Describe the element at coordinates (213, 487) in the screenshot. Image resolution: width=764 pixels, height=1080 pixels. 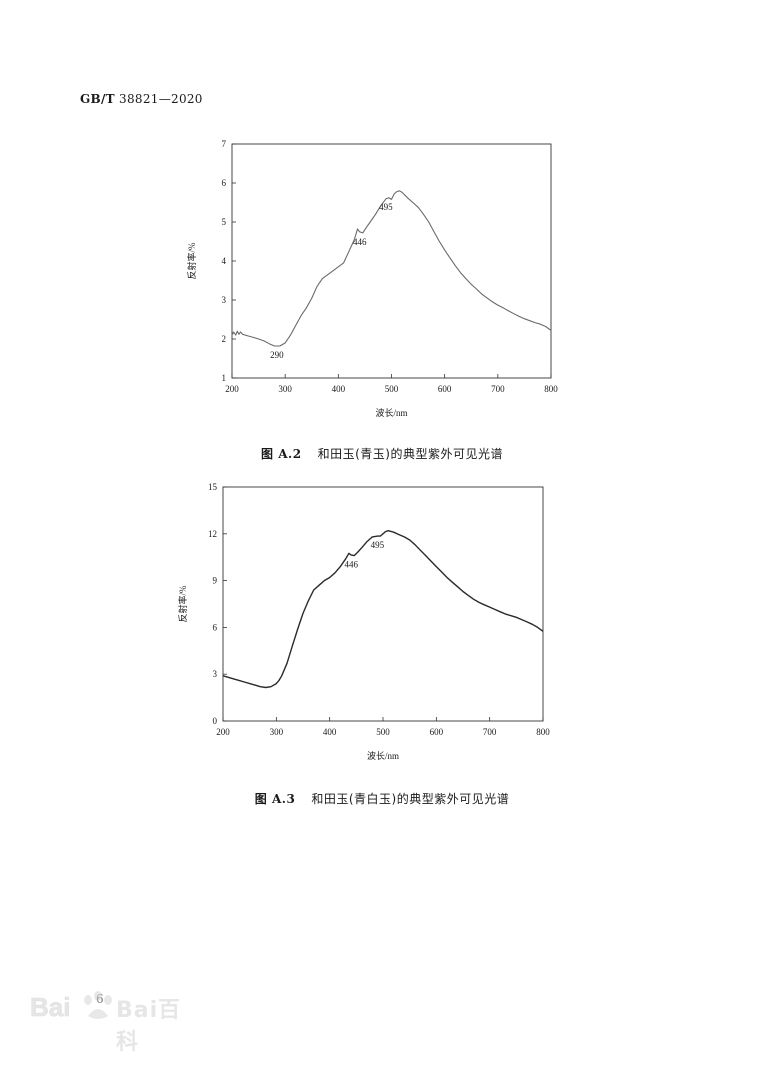
I see `y-tick-label: 15` at that location.